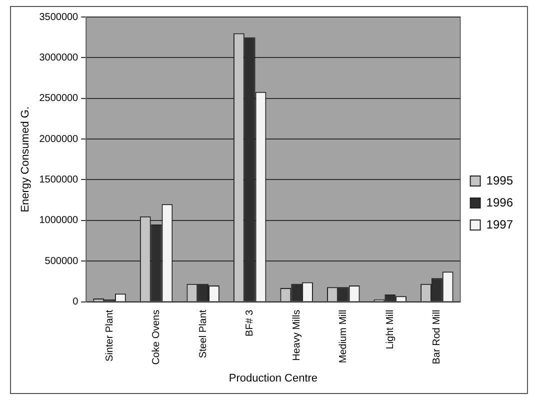 Image resolution: width=538 pixels, height=401 pixels. Describe the element at coordinates (61, 261) in the screenshot. I see `y-tick-label: 500000` at that location.